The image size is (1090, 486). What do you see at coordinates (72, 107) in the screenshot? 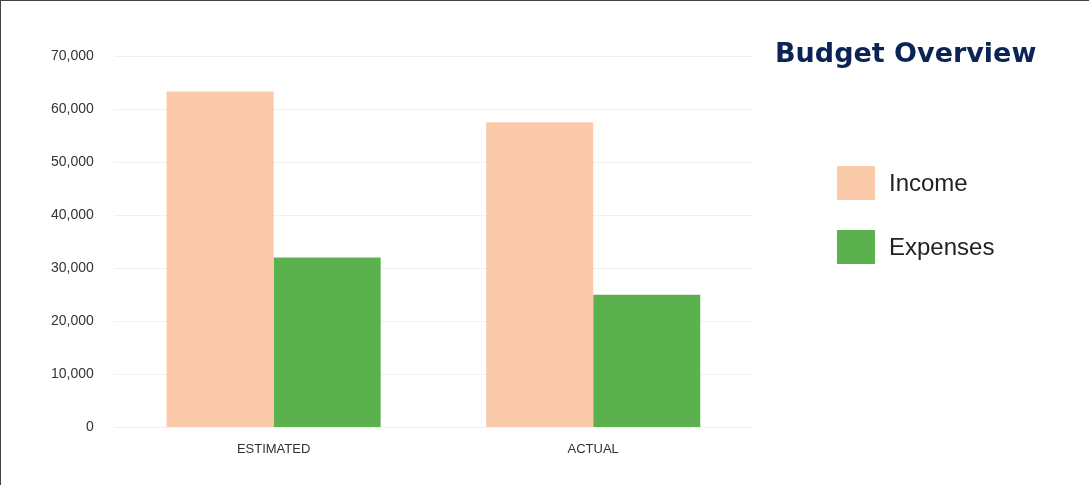
I see `y-tick-label: 60,000` at bounding box center [72, 107].